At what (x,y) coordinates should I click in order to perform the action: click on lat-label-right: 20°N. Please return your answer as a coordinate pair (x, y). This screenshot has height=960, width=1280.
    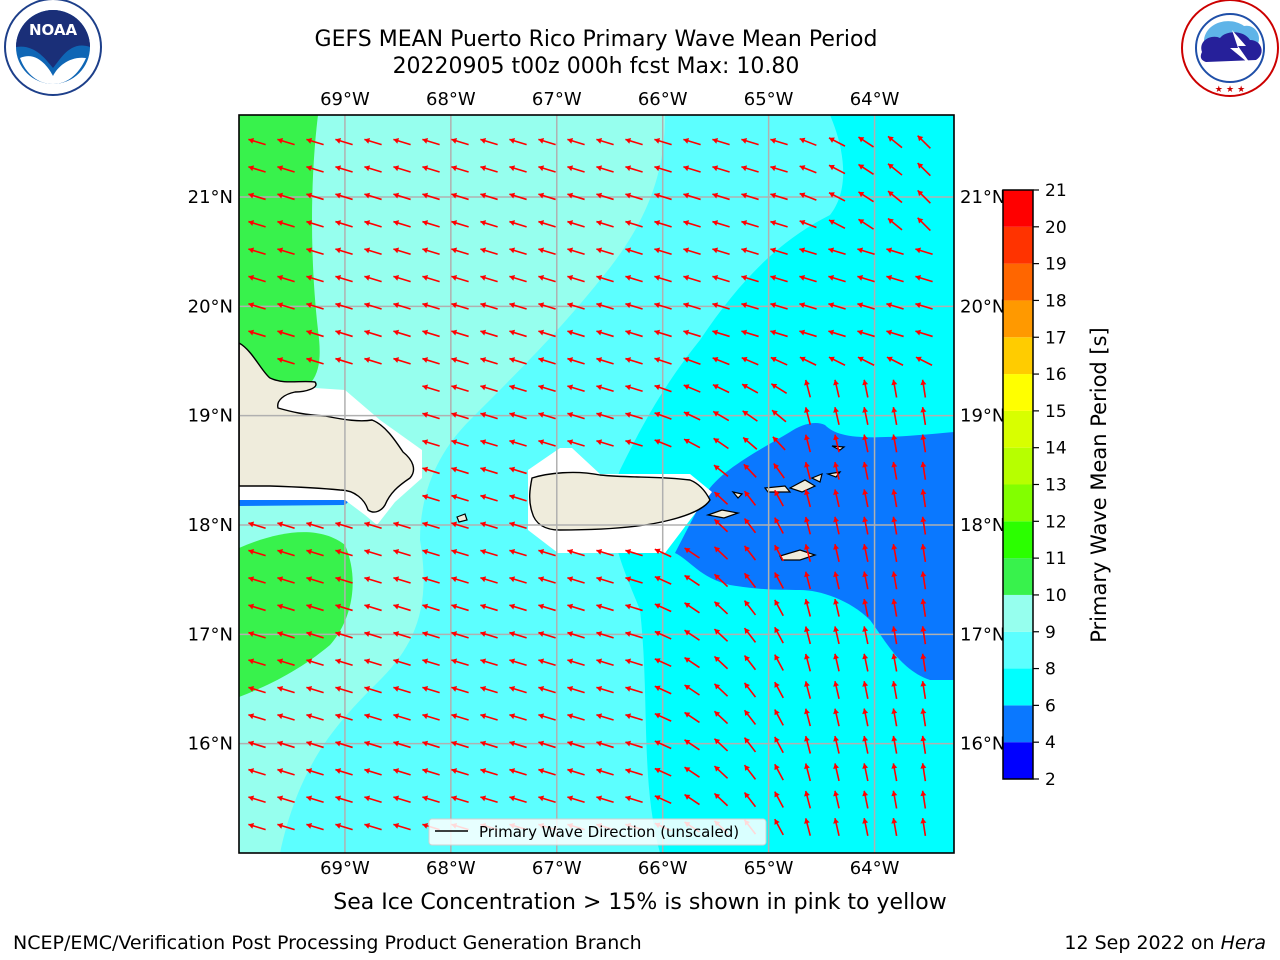
    Looking at the image, I should click on (982, 306).